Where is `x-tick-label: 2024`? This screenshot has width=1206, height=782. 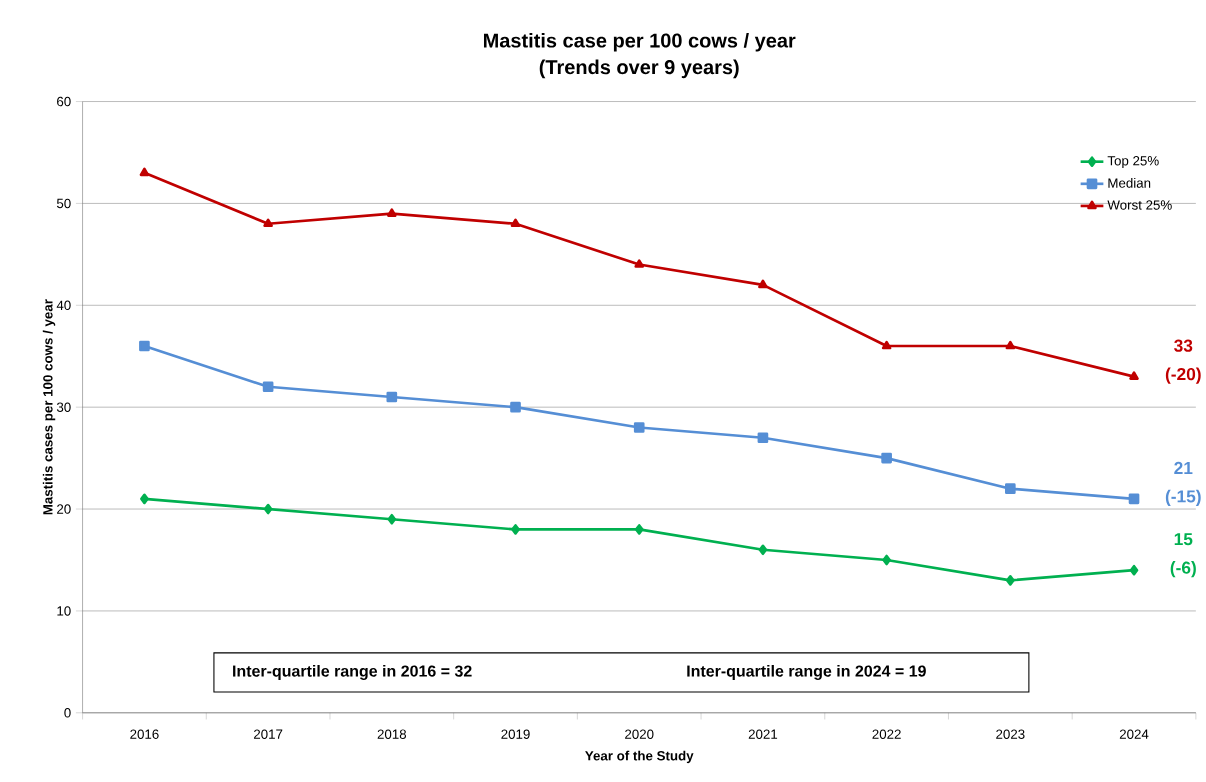 x-tick-label: 2024 is located at coordinates (1134, 734).